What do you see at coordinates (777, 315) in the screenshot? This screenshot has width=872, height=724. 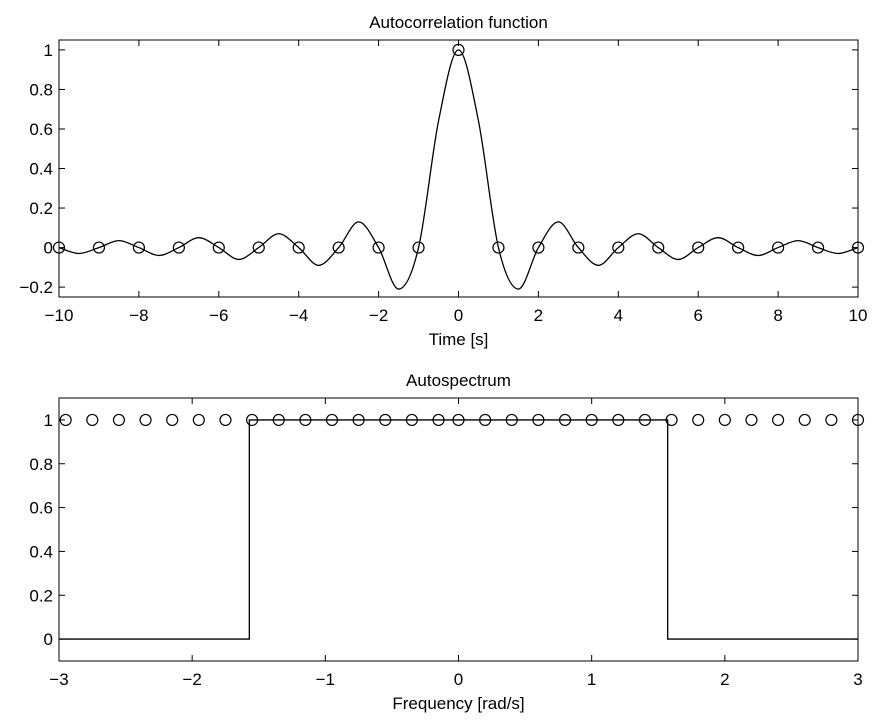 I see `x-tick-label: 8` at bounding box center [777, 315].